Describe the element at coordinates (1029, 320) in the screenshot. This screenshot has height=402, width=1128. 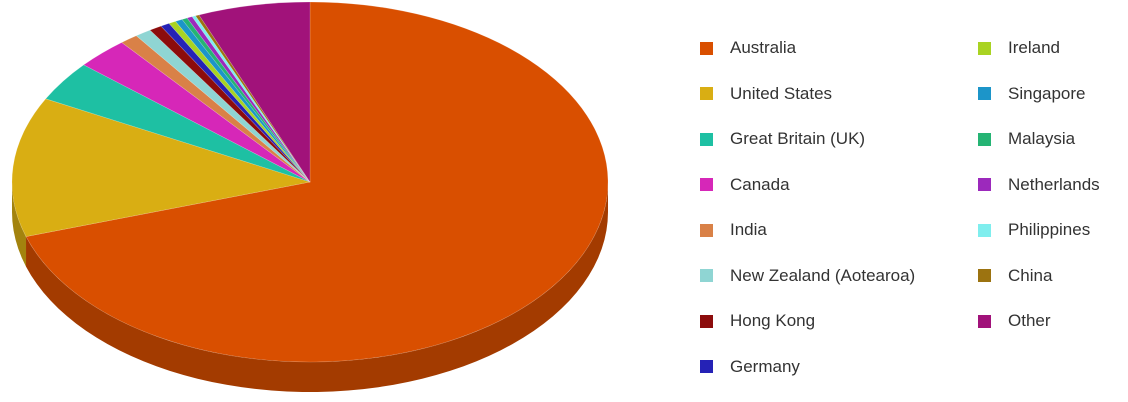
I see `legend-label: Other` at that location.